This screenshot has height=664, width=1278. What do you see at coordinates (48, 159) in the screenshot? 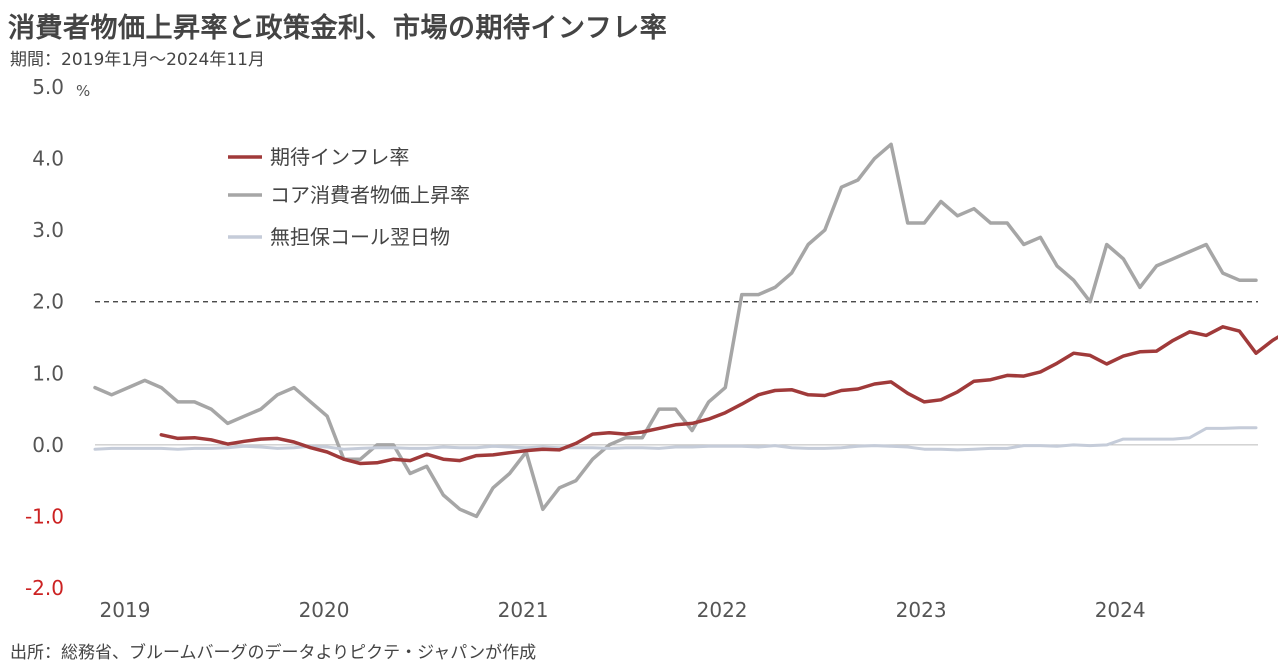
I see `y-tick-label: 4.0` at bounding box center [48, 159].